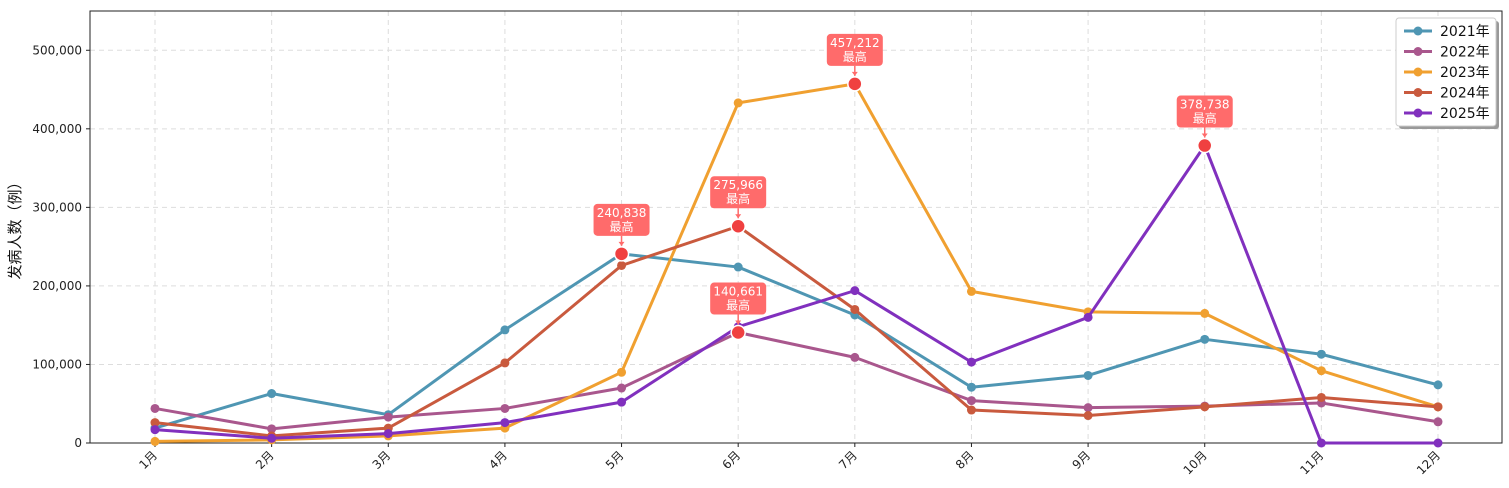 The height and width of the screenshot is (488, 1509). I want to click on annotation-value: 275,966, so click(738, 185).